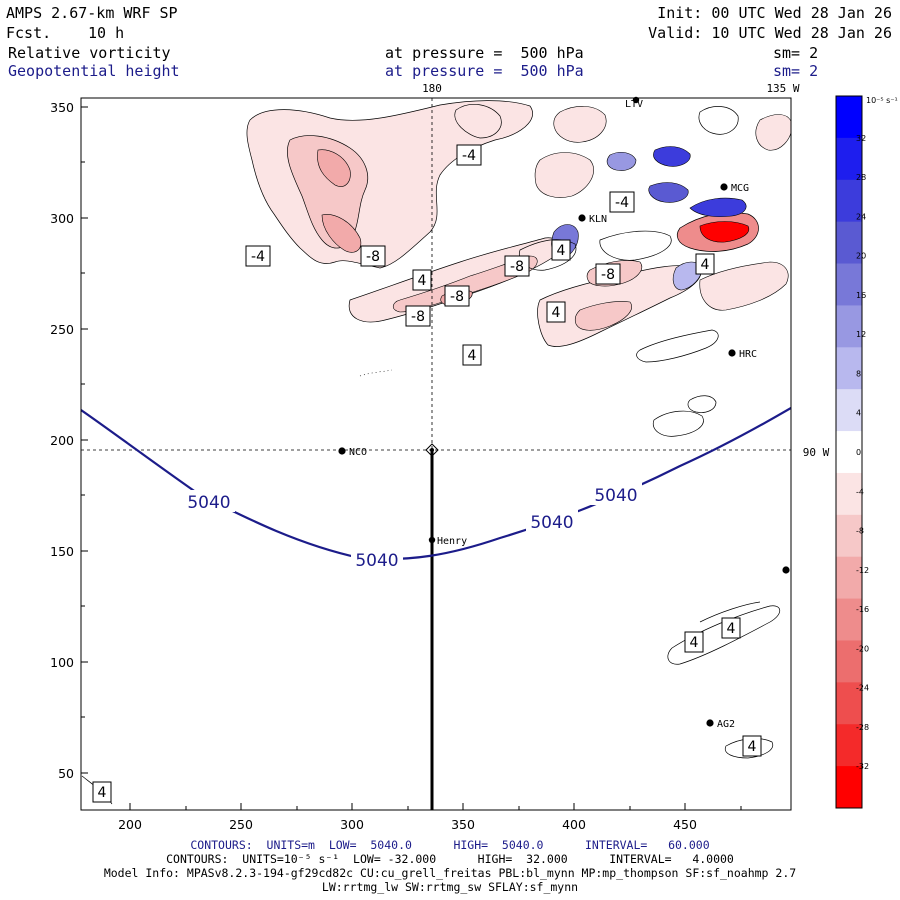 This screenshot has height=900, width=900. Describe the element at coordinates (352, 824) in the screenshot. I see `x-tick-300: 300` at that location.